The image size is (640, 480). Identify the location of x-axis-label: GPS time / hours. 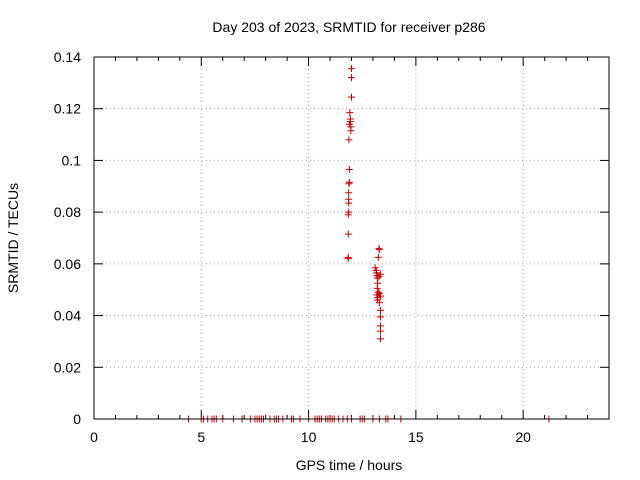
(349, 465).